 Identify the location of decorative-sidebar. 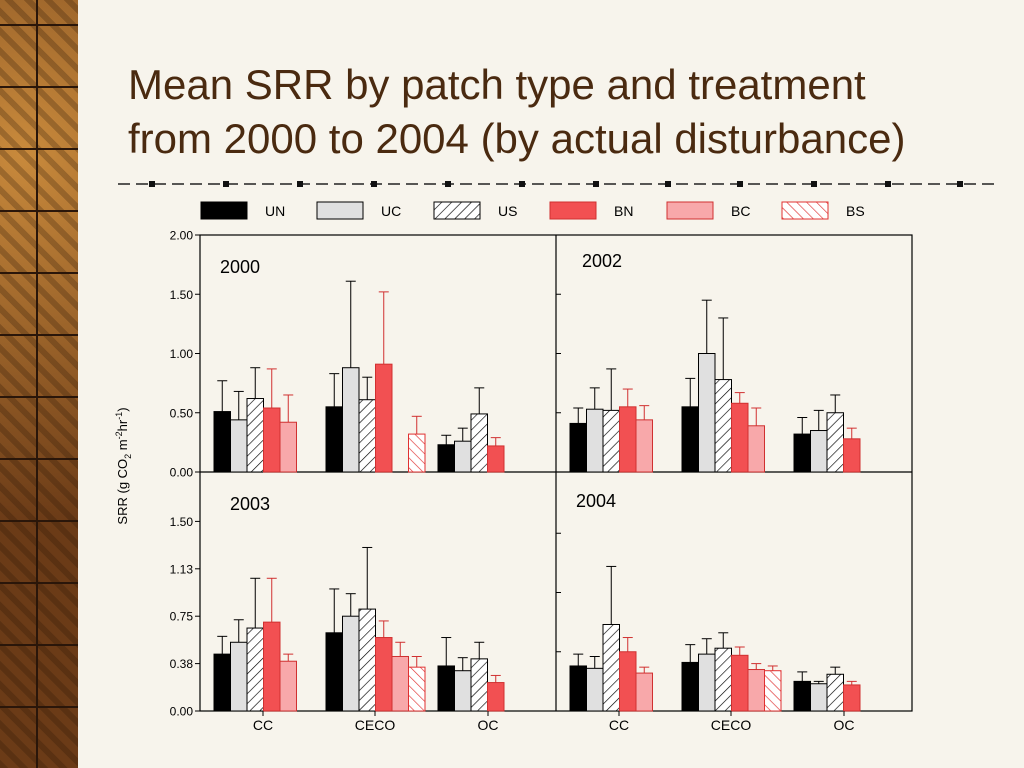
(39, 384).